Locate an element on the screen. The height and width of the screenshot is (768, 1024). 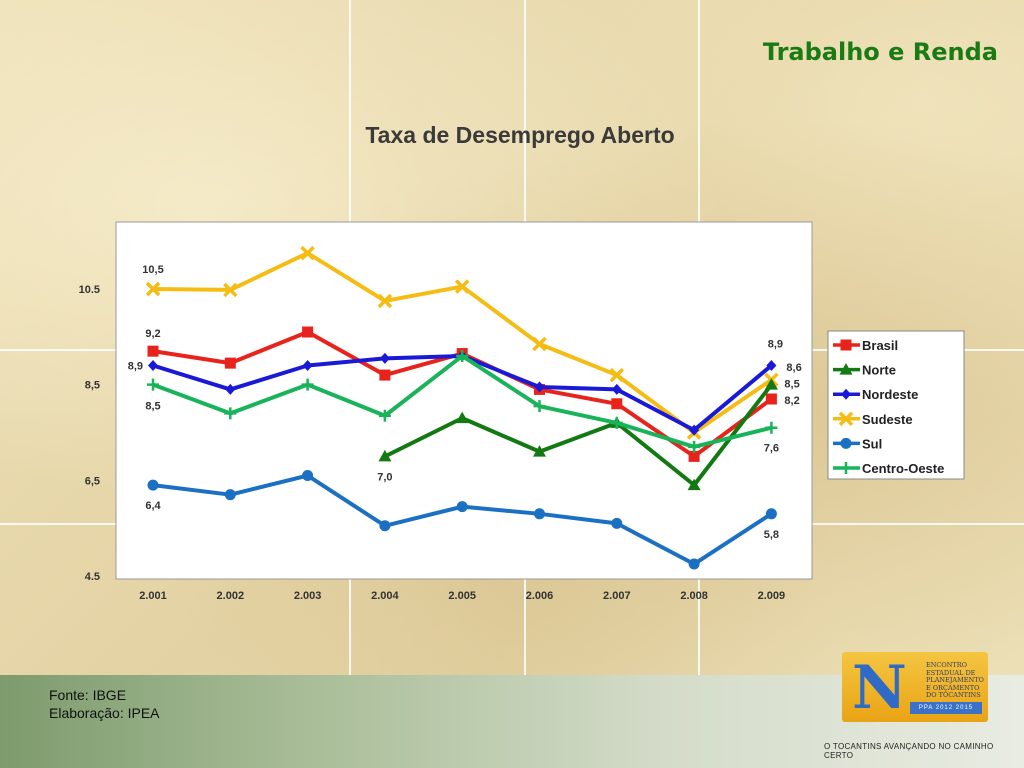
source-line: Fonte: IBGE is located at coordinates (88, 695).